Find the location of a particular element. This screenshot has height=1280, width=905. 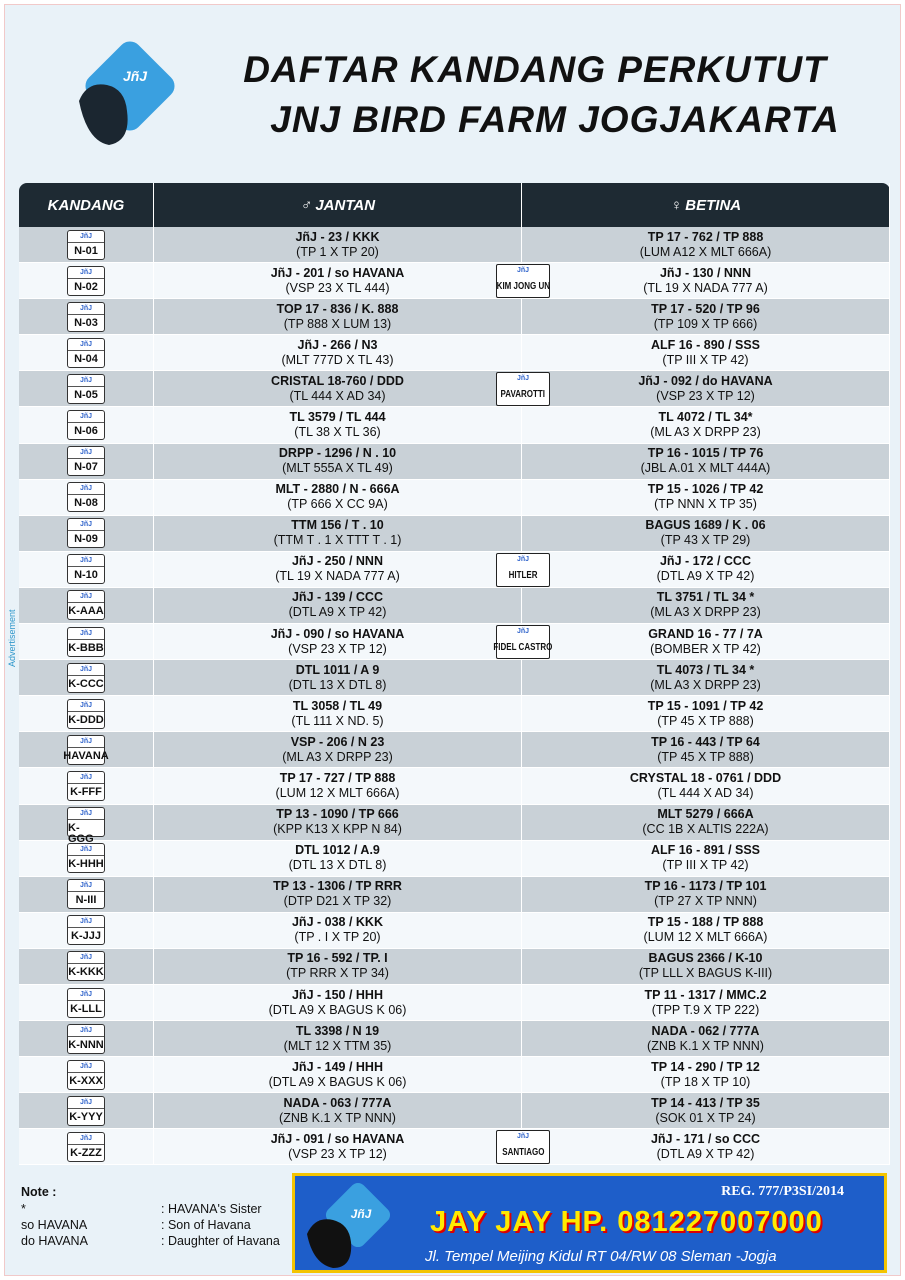

plate: JñJ N-01 is located at coordinates (86, 244).